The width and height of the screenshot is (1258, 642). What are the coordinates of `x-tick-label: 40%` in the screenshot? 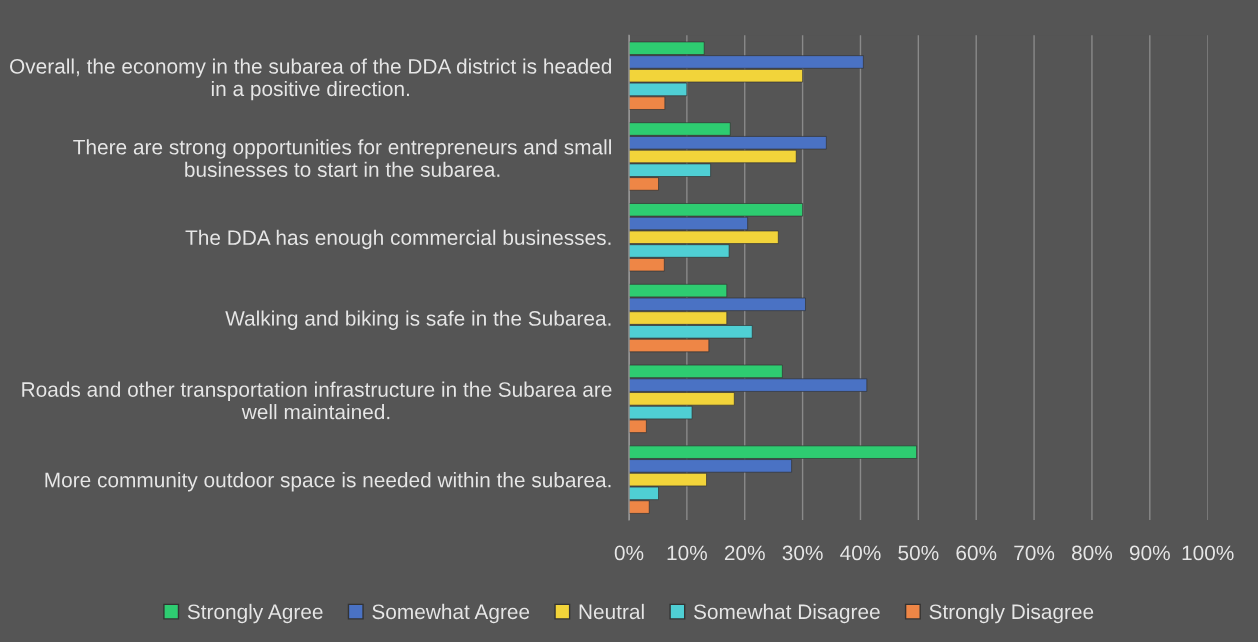 It's located at (860, 553).